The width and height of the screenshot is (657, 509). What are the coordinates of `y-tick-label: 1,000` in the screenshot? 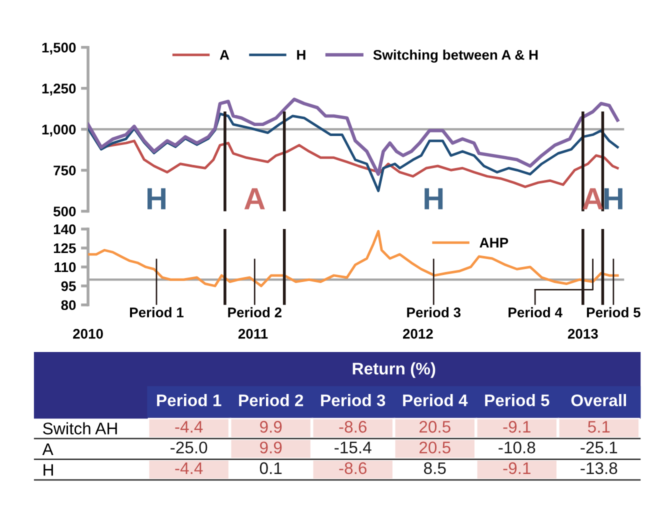 It's located at (59, 130).